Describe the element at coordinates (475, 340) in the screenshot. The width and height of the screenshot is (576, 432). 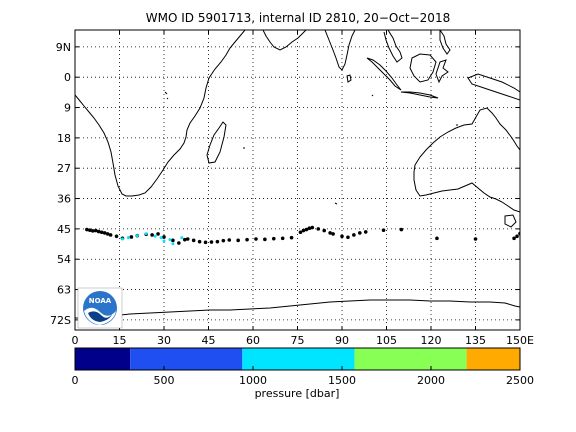
I see `lon-label: 135` at that location.